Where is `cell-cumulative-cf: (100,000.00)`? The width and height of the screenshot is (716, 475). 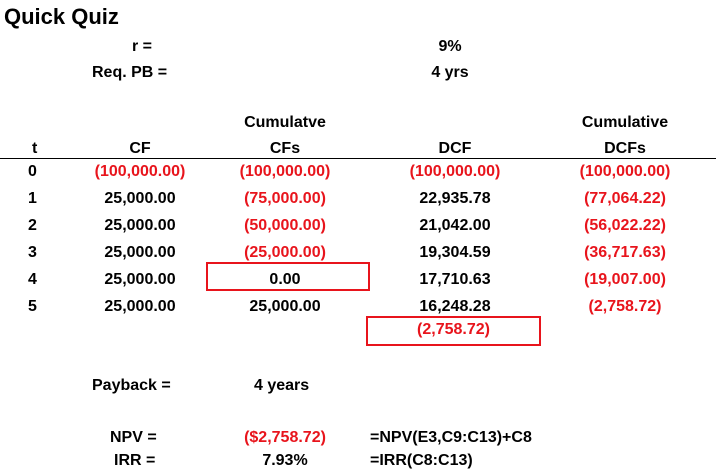 cell-cumulative-cf: (100,000.00) is located at coordinates (285, 171).